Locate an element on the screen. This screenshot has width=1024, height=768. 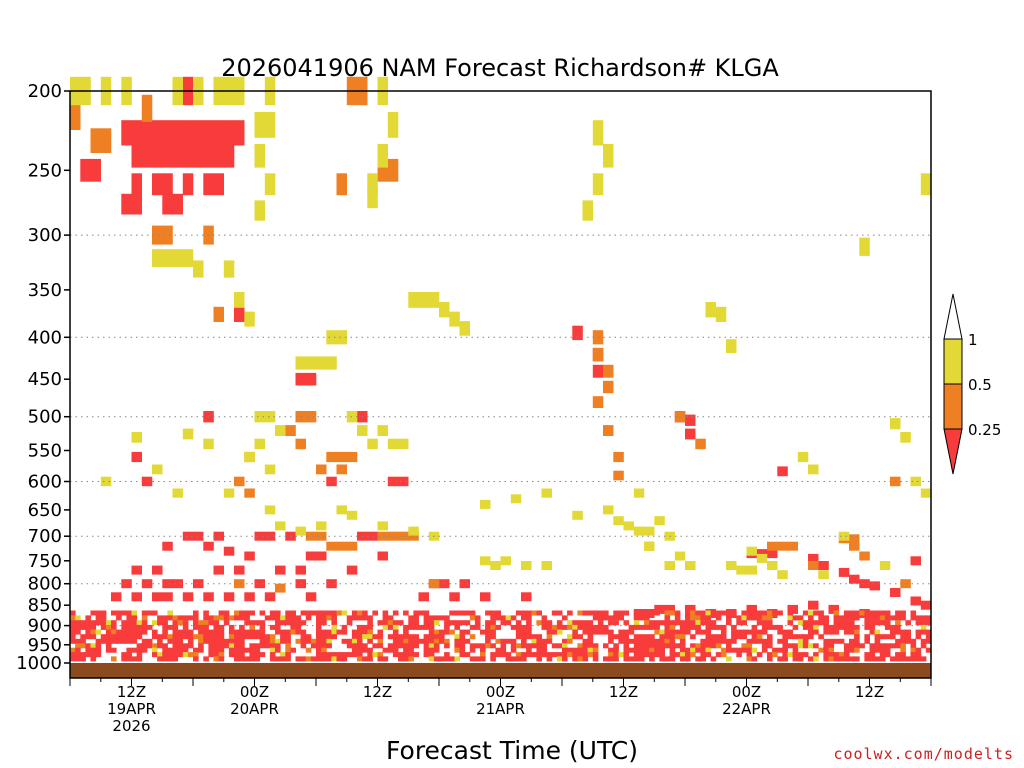
x-tick-label: 00Z is located at coordinates (500, 692).